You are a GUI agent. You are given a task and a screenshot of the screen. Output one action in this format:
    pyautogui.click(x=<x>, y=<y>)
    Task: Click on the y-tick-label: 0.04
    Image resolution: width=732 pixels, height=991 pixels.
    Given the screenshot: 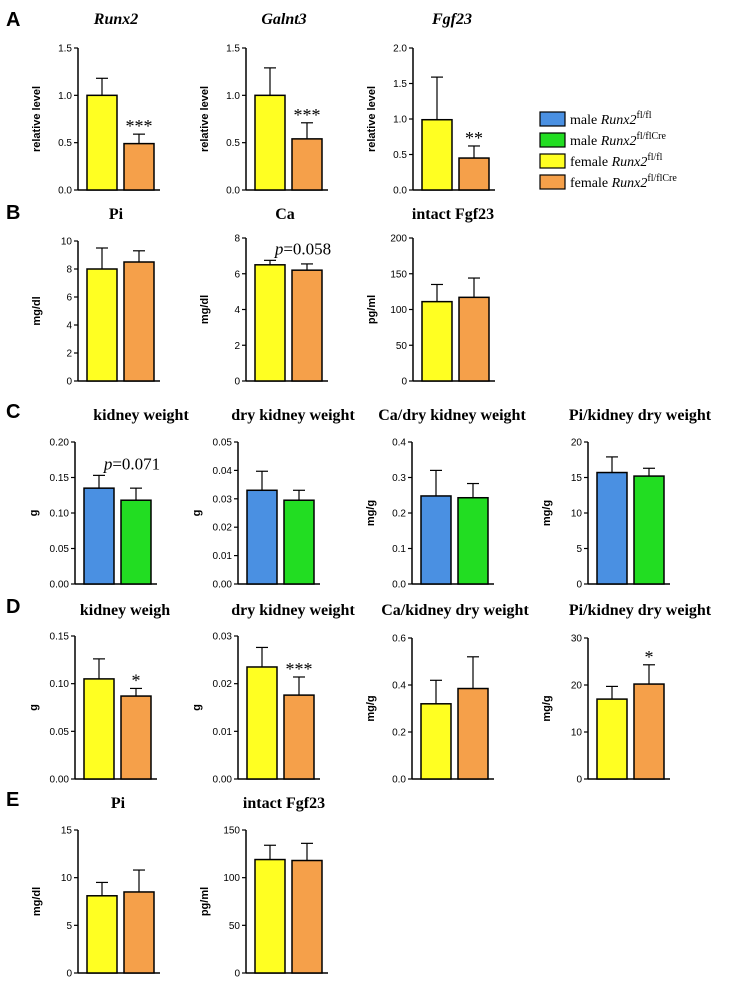 What is the action you would take?
    pyautogui.click(x=223, y=471)
    